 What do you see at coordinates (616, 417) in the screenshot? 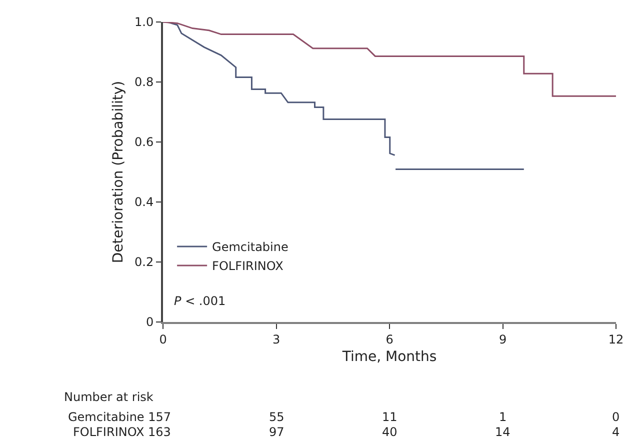
I see `text: 0` at bounding box center [616, 417].